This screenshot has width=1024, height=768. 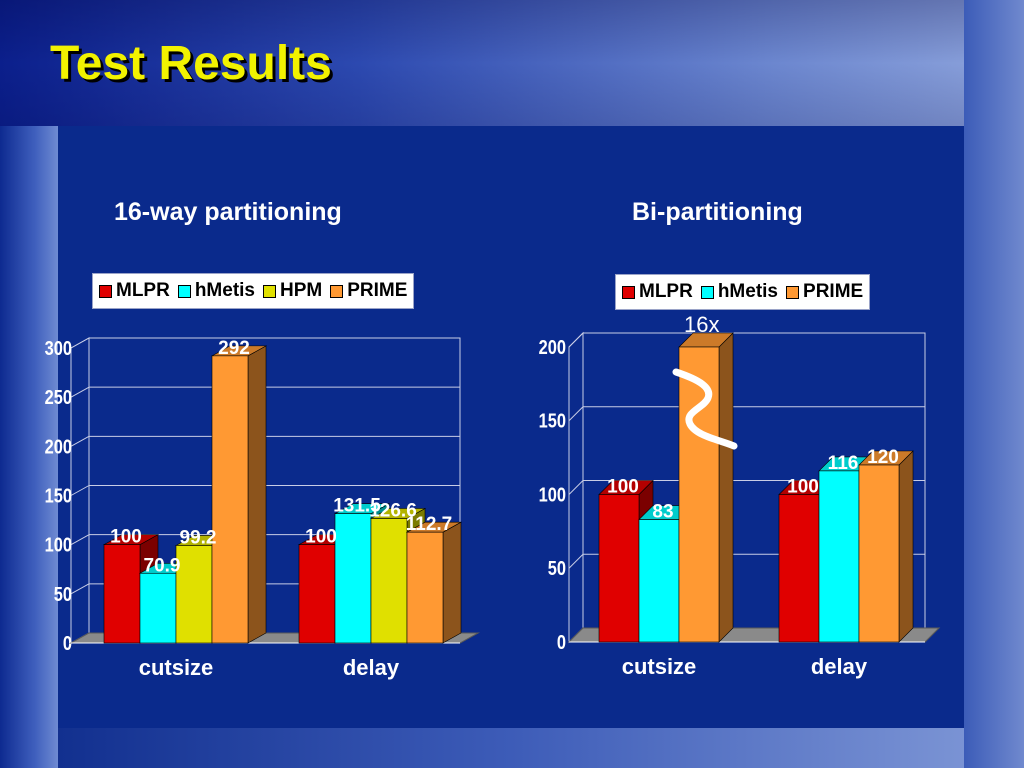 What do you see at coordinates (58, 397) in the screenshot?
I see `y-tick-label: 250` at bounding box center [58, 397].